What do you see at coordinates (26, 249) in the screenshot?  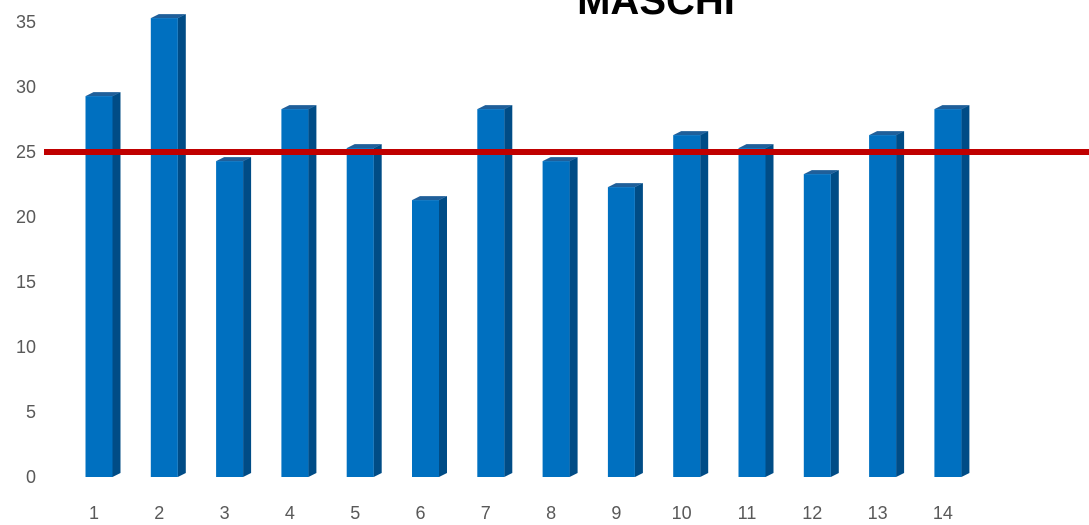 I see `y-axis-tick-labels: 0 5 10 15 20 25 30 35` at bounding box center [26, 249].